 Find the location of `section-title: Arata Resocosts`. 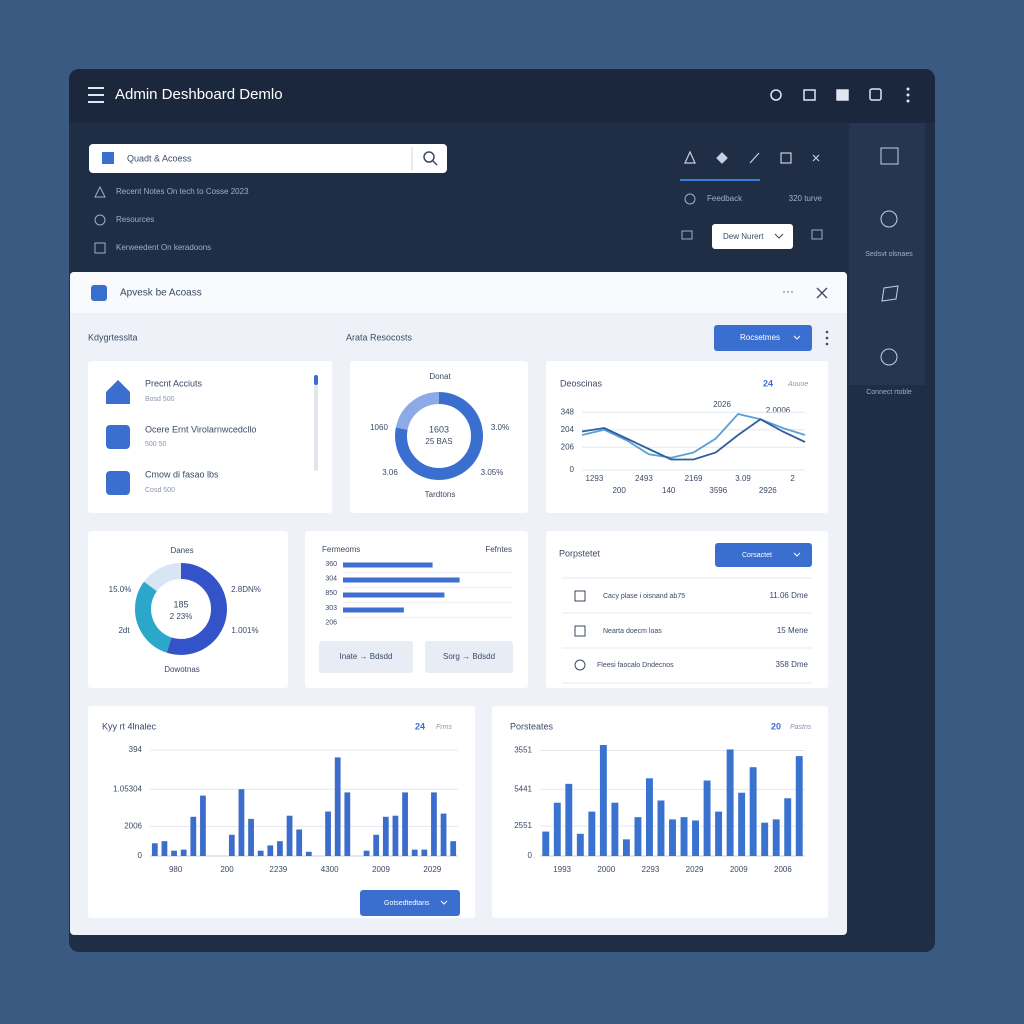

section-title: Arata Resocosts is located at coordinates (379, 337).